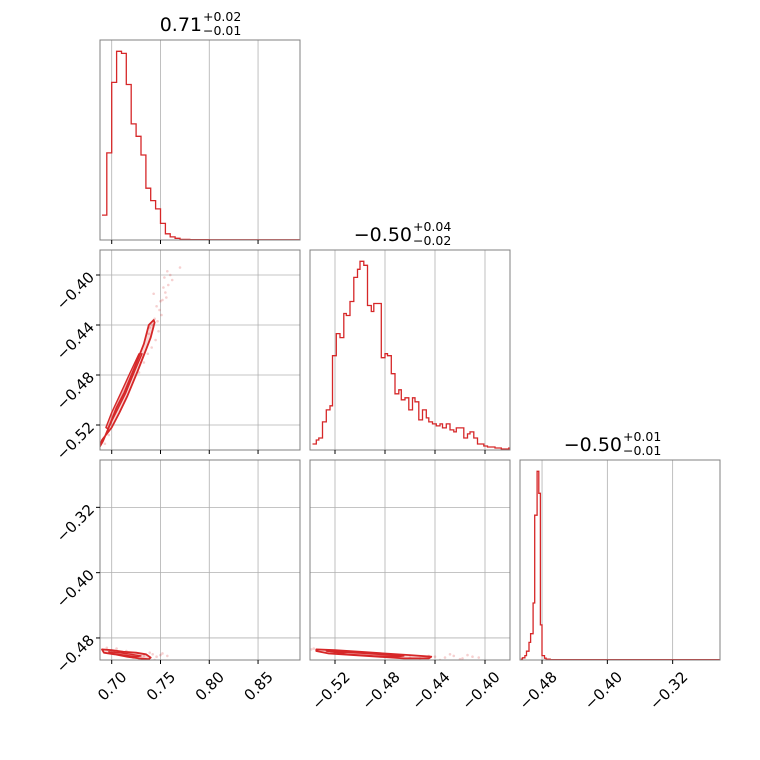 The width and height of the screenshot is (760, 760). I want to click on title-upper-error: +0.04, so click(432, 226).